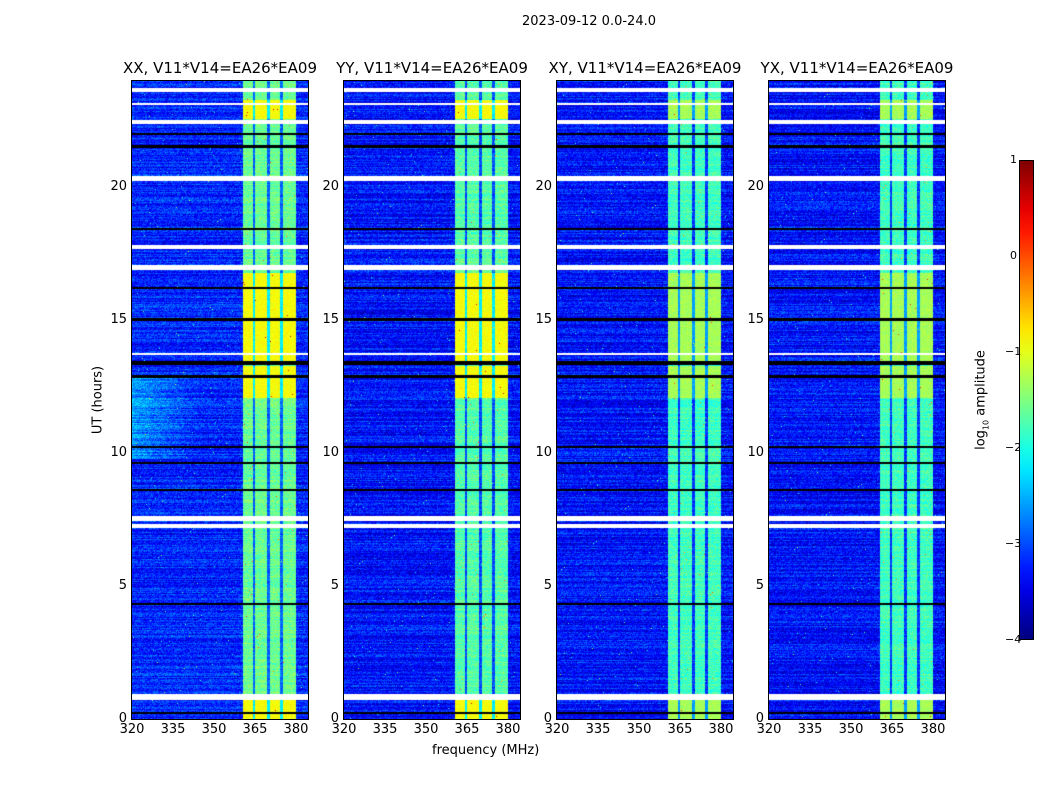 This screenshot has height=800, width=1050. What do you see at coordinates (1013, 159) in the screenshot?
I see `colorbar-tick-label: 1` at bounding box center [1013, 159].